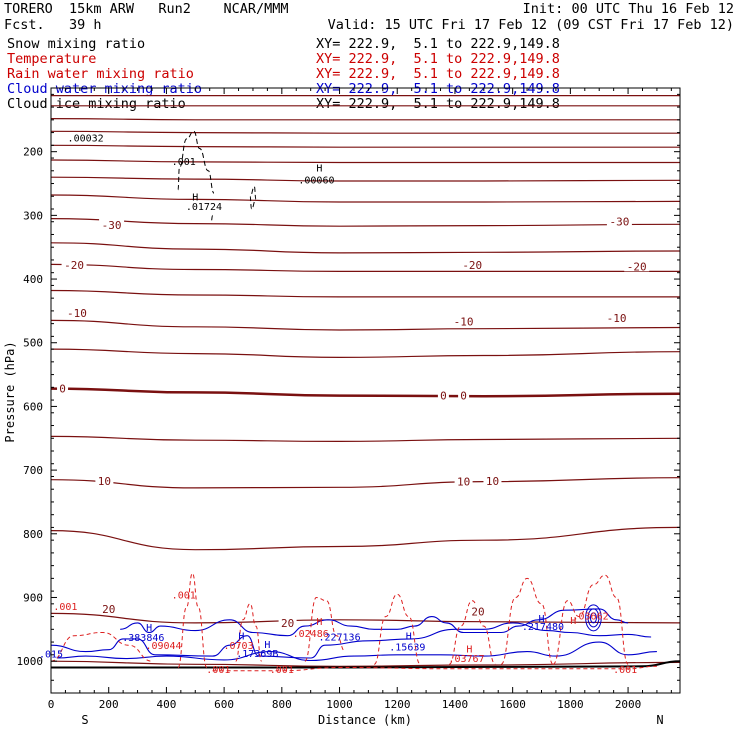 The image size is (740, 740). I want to click on legend-temperature: Temperature, so click(52, 59).